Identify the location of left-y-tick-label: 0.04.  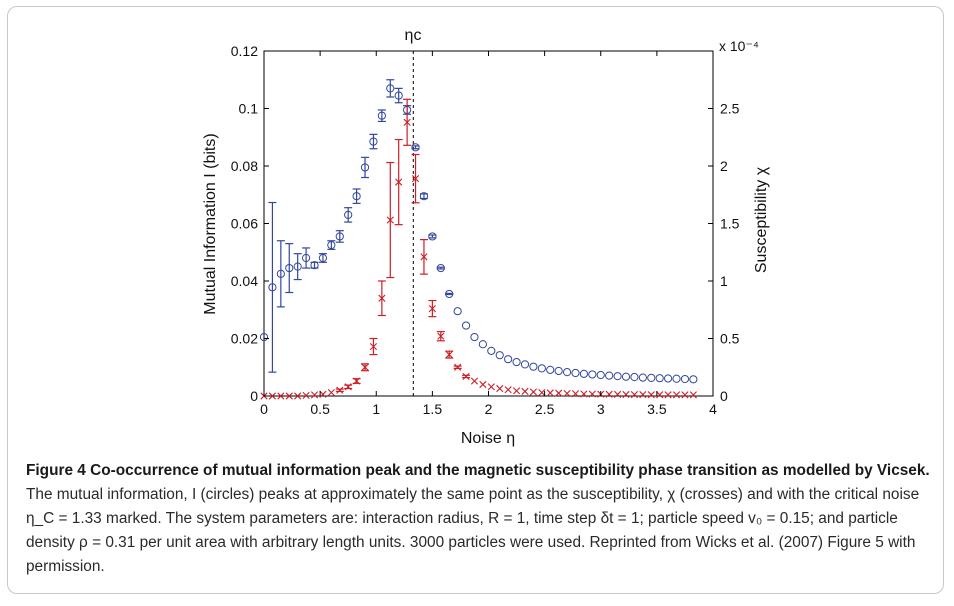
(244, 281).